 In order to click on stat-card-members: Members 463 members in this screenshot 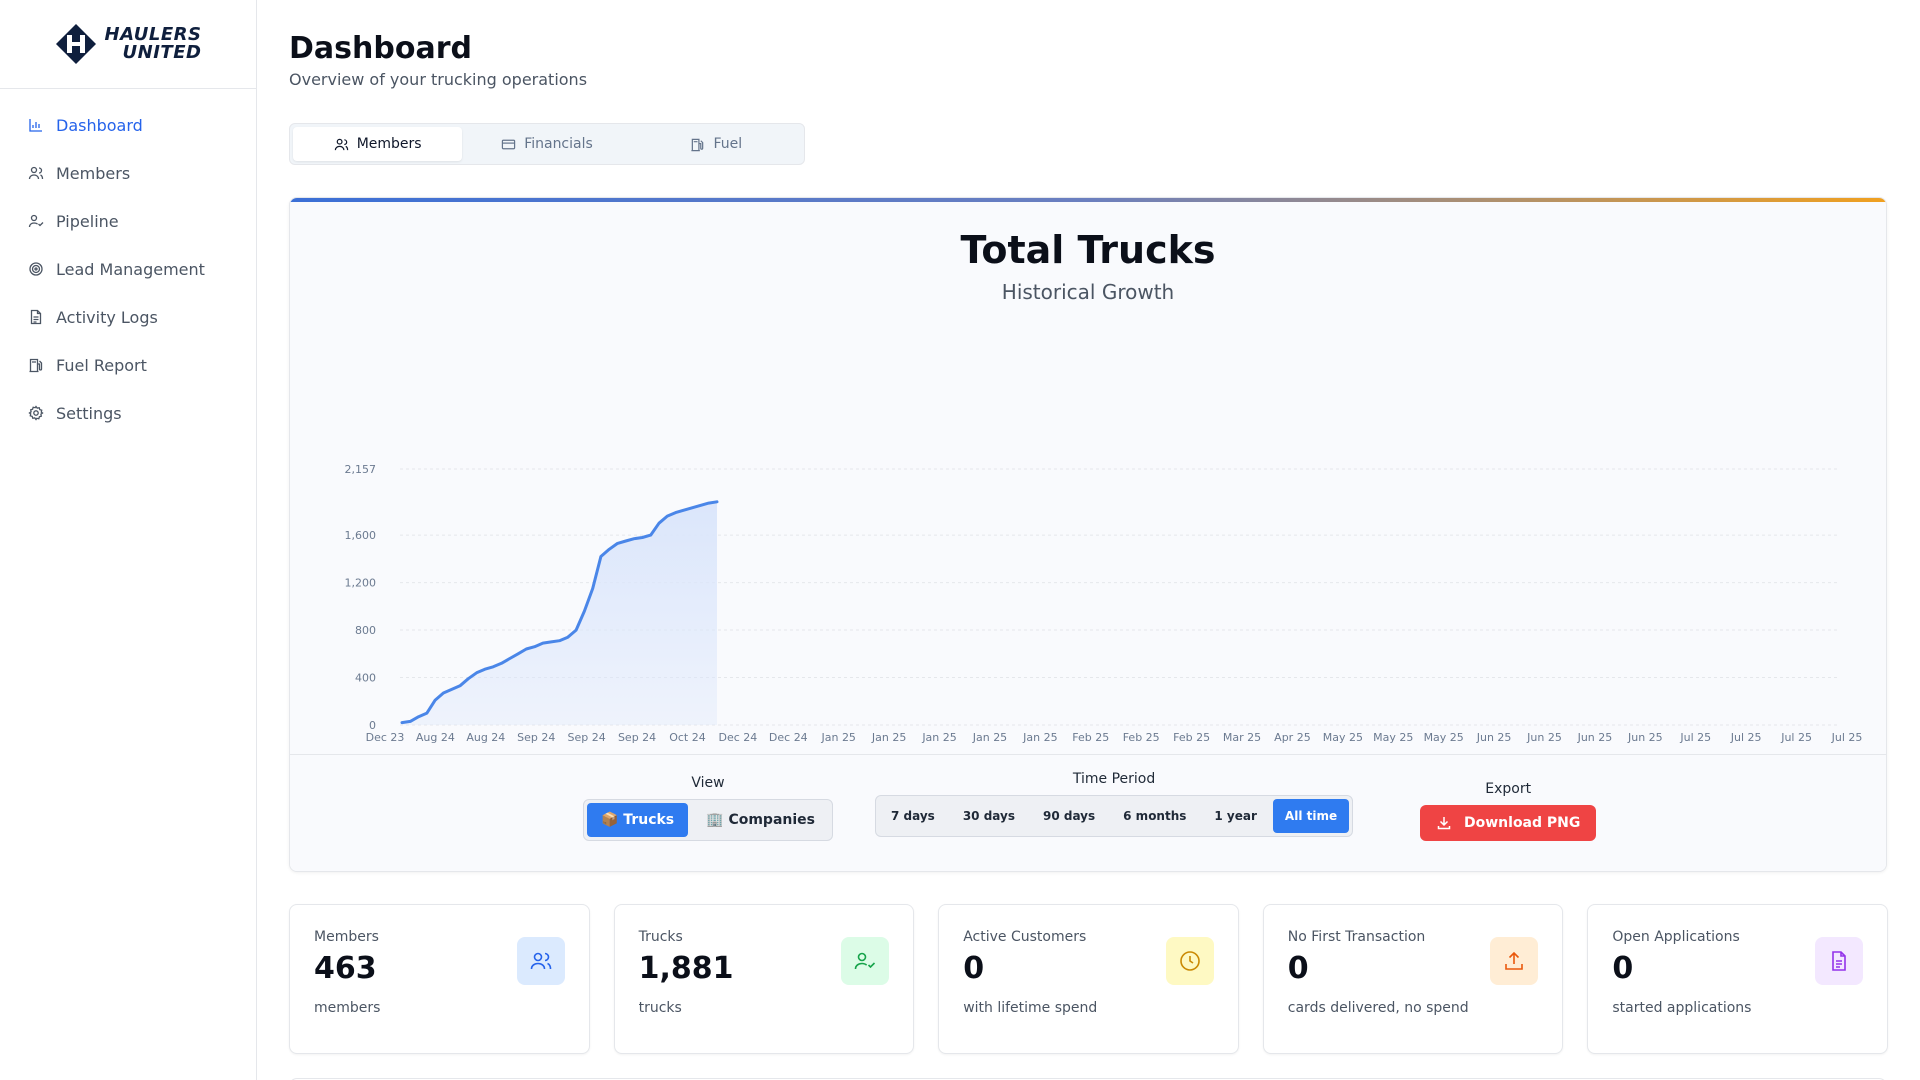, I will do `click(439, 979)`.